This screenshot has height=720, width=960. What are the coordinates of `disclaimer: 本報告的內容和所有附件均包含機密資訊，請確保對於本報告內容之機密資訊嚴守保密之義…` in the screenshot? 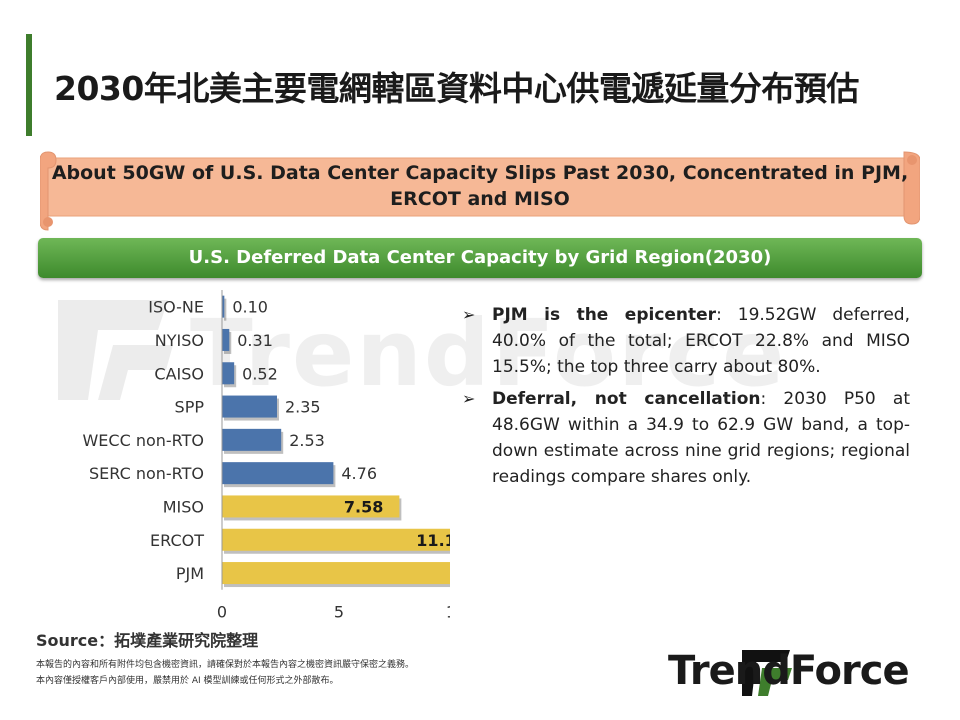 It's located at (225, 673).